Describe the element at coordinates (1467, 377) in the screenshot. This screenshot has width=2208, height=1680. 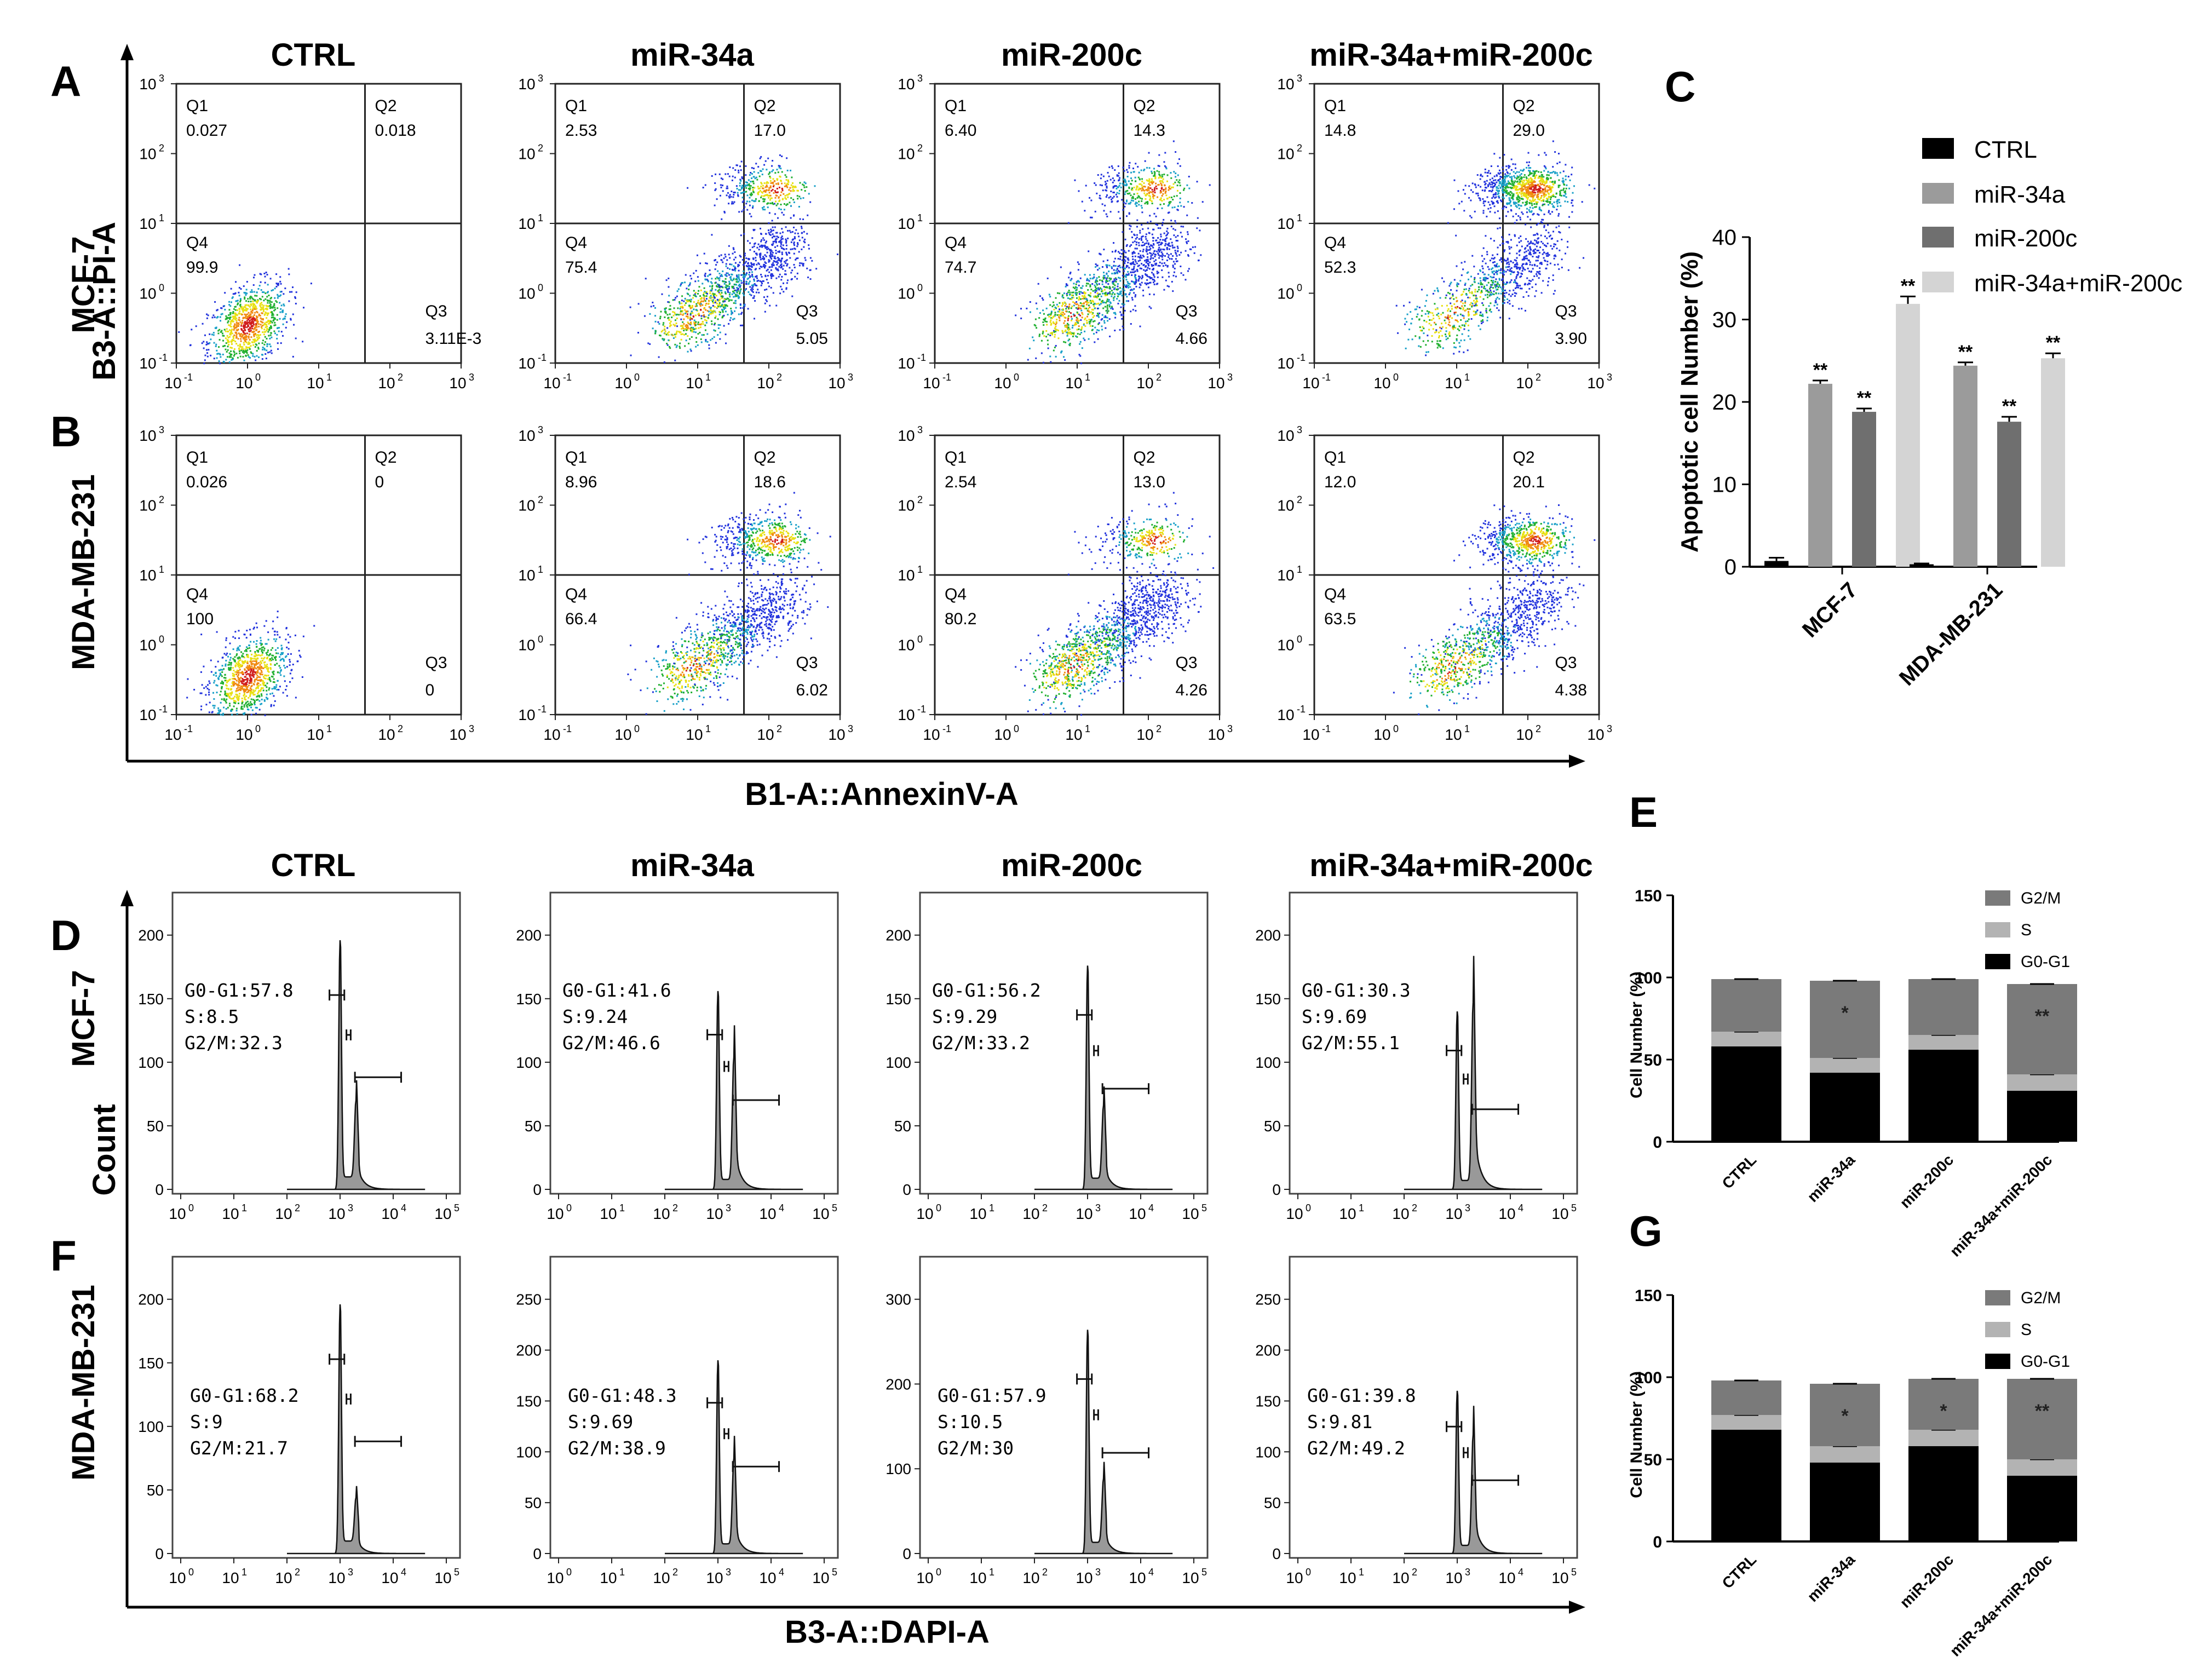
I see `x-tick-exp: 1` at that location.